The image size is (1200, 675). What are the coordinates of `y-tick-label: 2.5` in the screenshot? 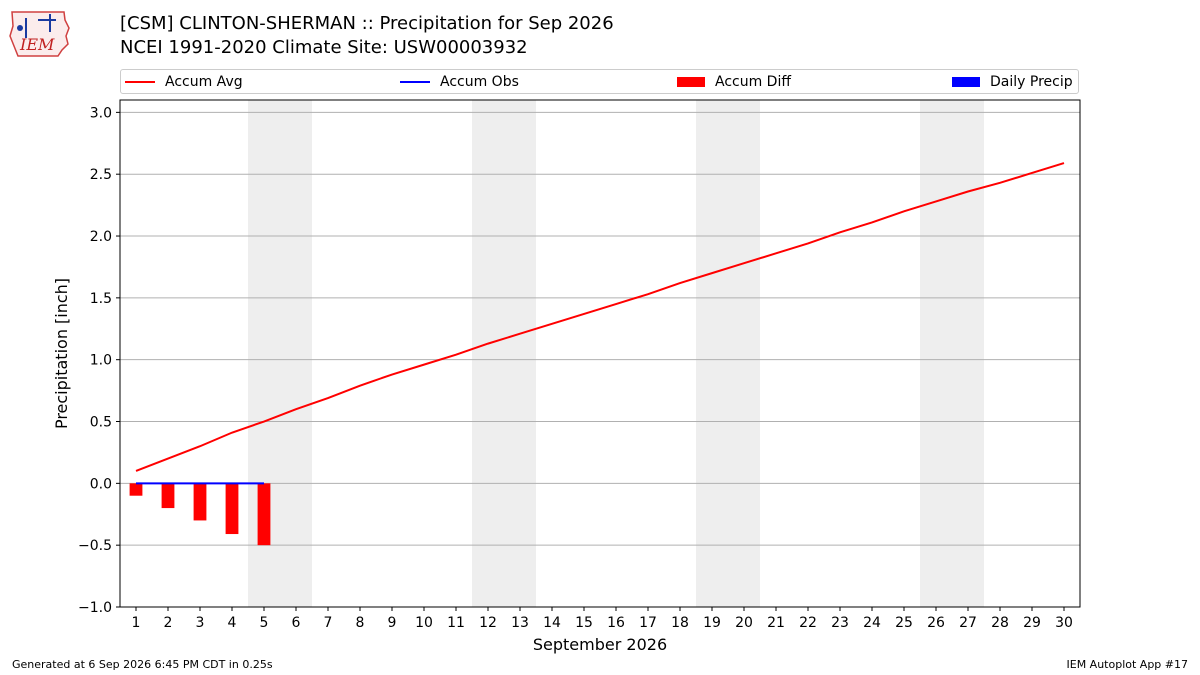 It's located at (101, 175).